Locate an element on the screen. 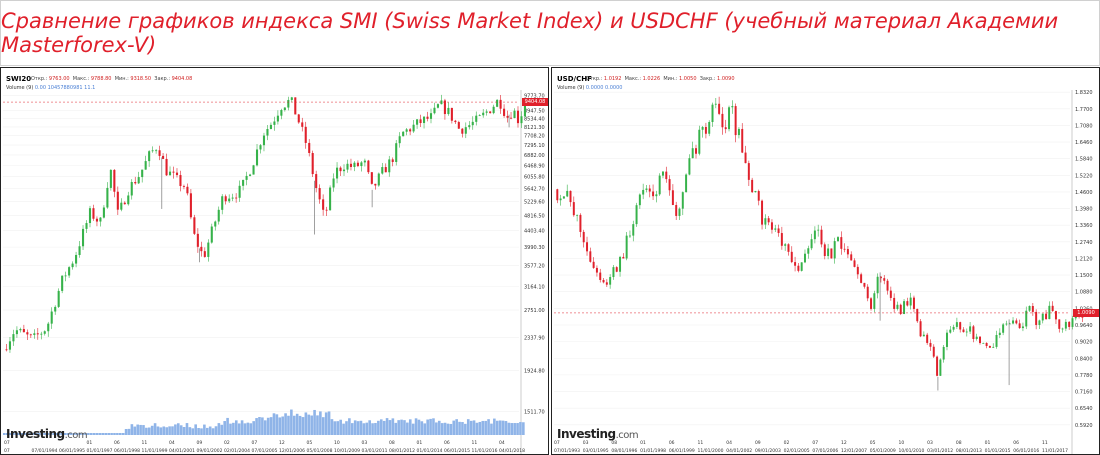  y-tick-label: 1.3980 is located at coordinates (1084, 210).